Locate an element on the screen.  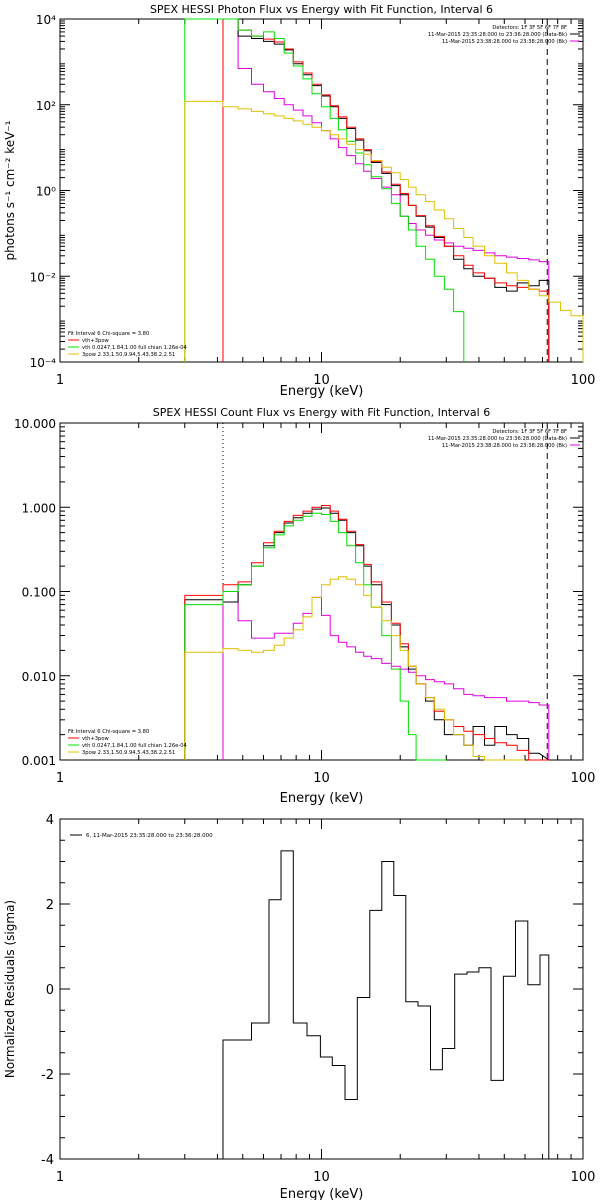
y-tick-label: 10.000 is located at coordinates (35, 424).